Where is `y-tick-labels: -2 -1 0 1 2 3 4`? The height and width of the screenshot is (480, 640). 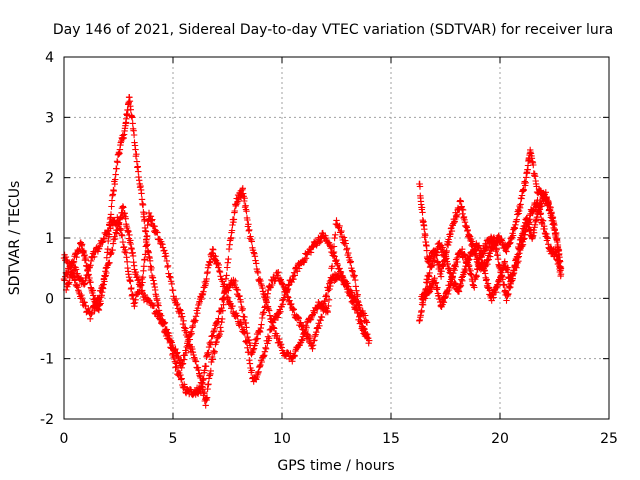 y-tick-labels: -2 -1 0 1 2 3 4 is located at coordinates (47, 239).